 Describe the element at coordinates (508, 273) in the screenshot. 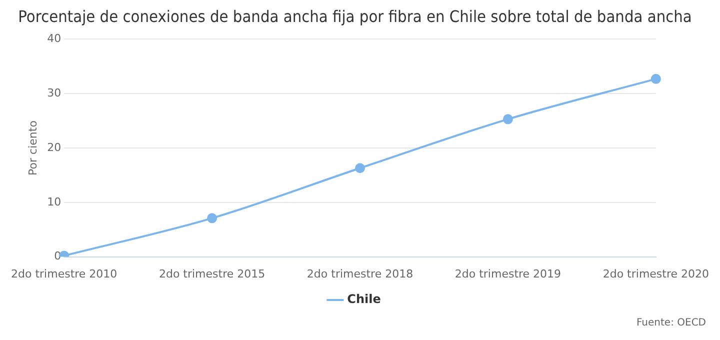

I see `x-tick-label: 2do trimestre 2019` at that location.